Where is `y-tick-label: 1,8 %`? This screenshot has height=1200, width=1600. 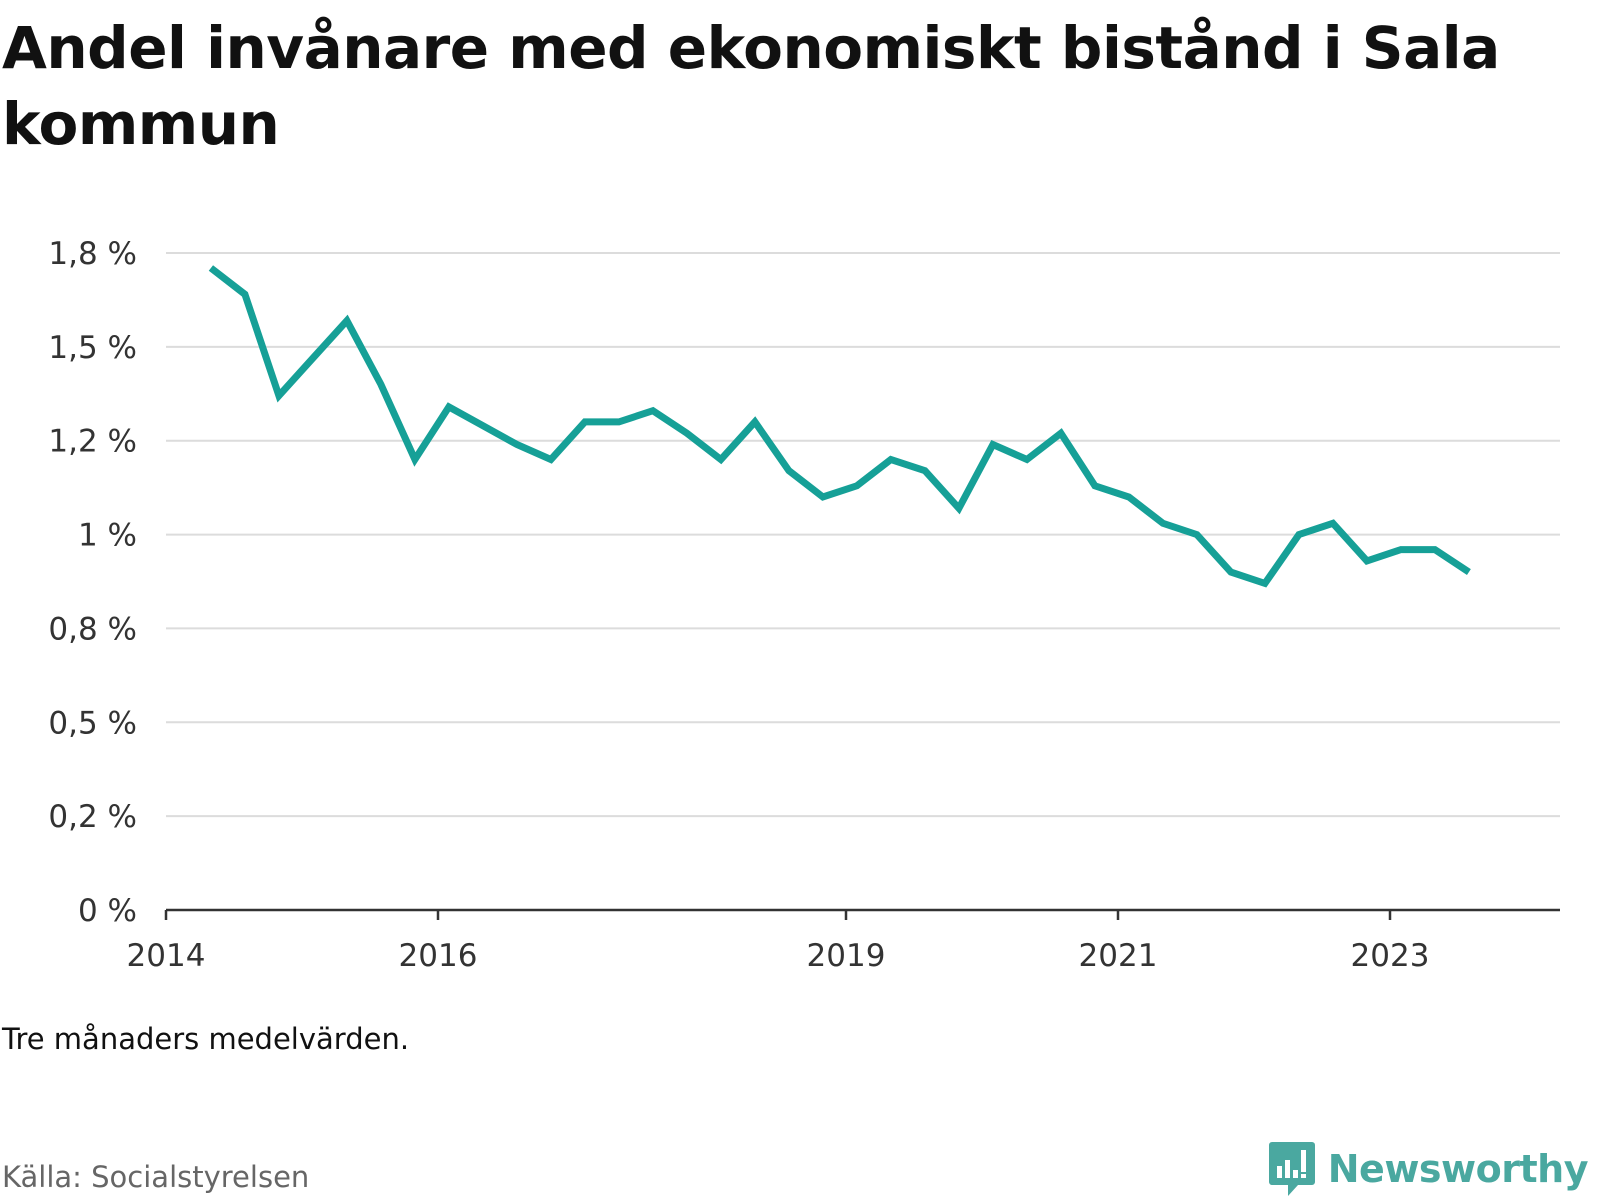
y-tick-label: 1,8 % is located at coordinates (92, 254).